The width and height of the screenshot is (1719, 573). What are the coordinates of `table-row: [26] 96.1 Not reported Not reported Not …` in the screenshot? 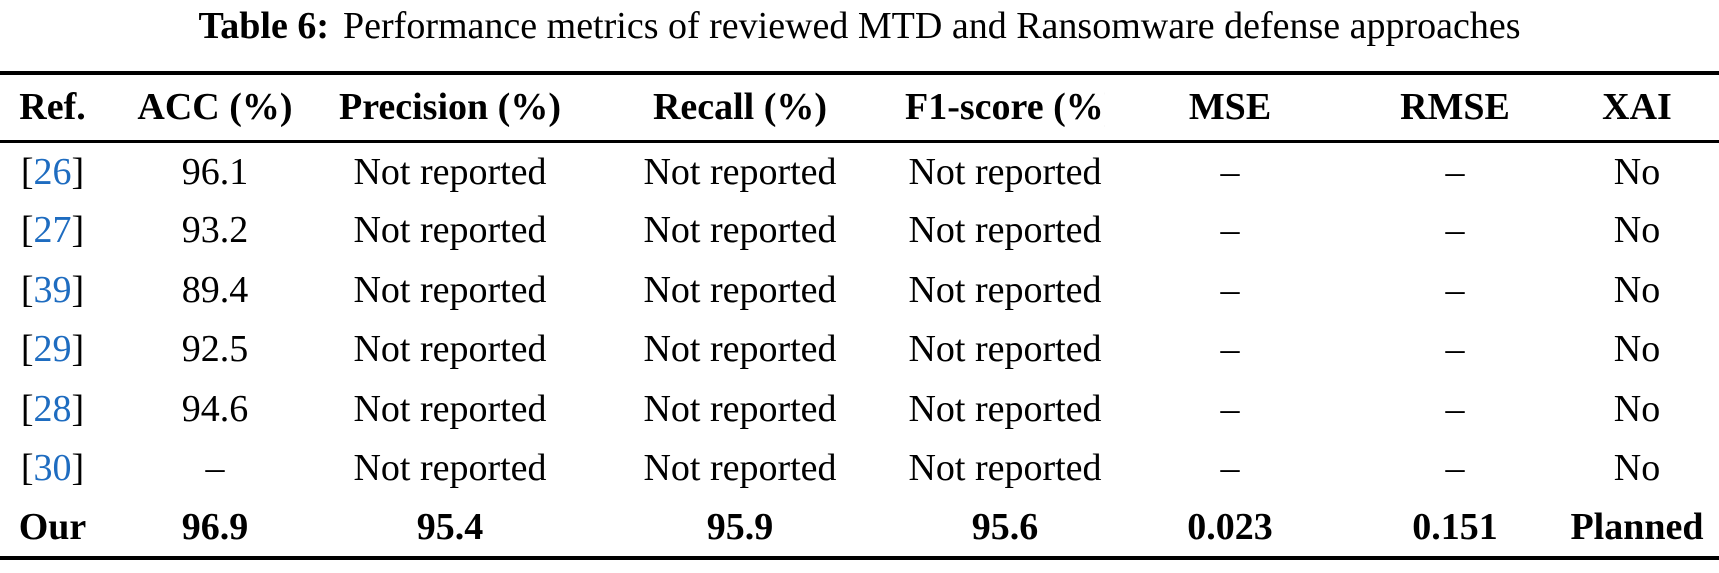 It's located at (859, 171).